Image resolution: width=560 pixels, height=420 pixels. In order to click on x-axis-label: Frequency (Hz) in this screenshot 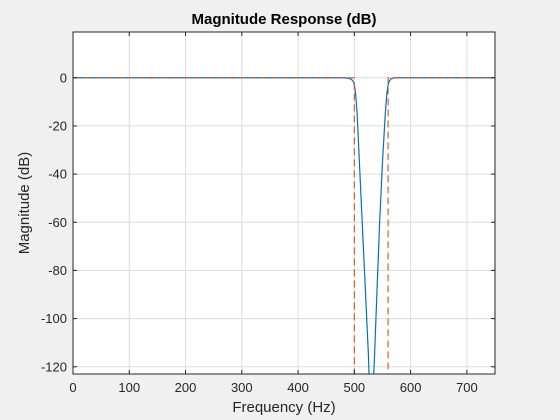, I will do `click(283, 407)`.